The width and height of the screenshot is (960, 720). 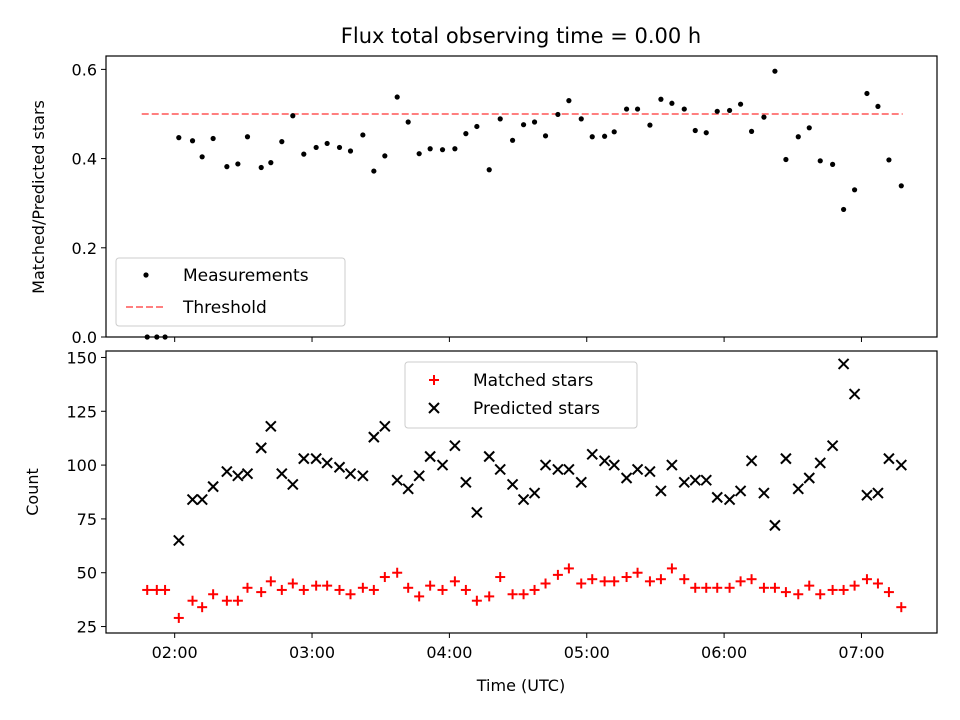 What do you see at coordinates (175, 652) in the screenshot?
I see `bottom-x-tick-label: 02:00` at bounding box center [175, 652].